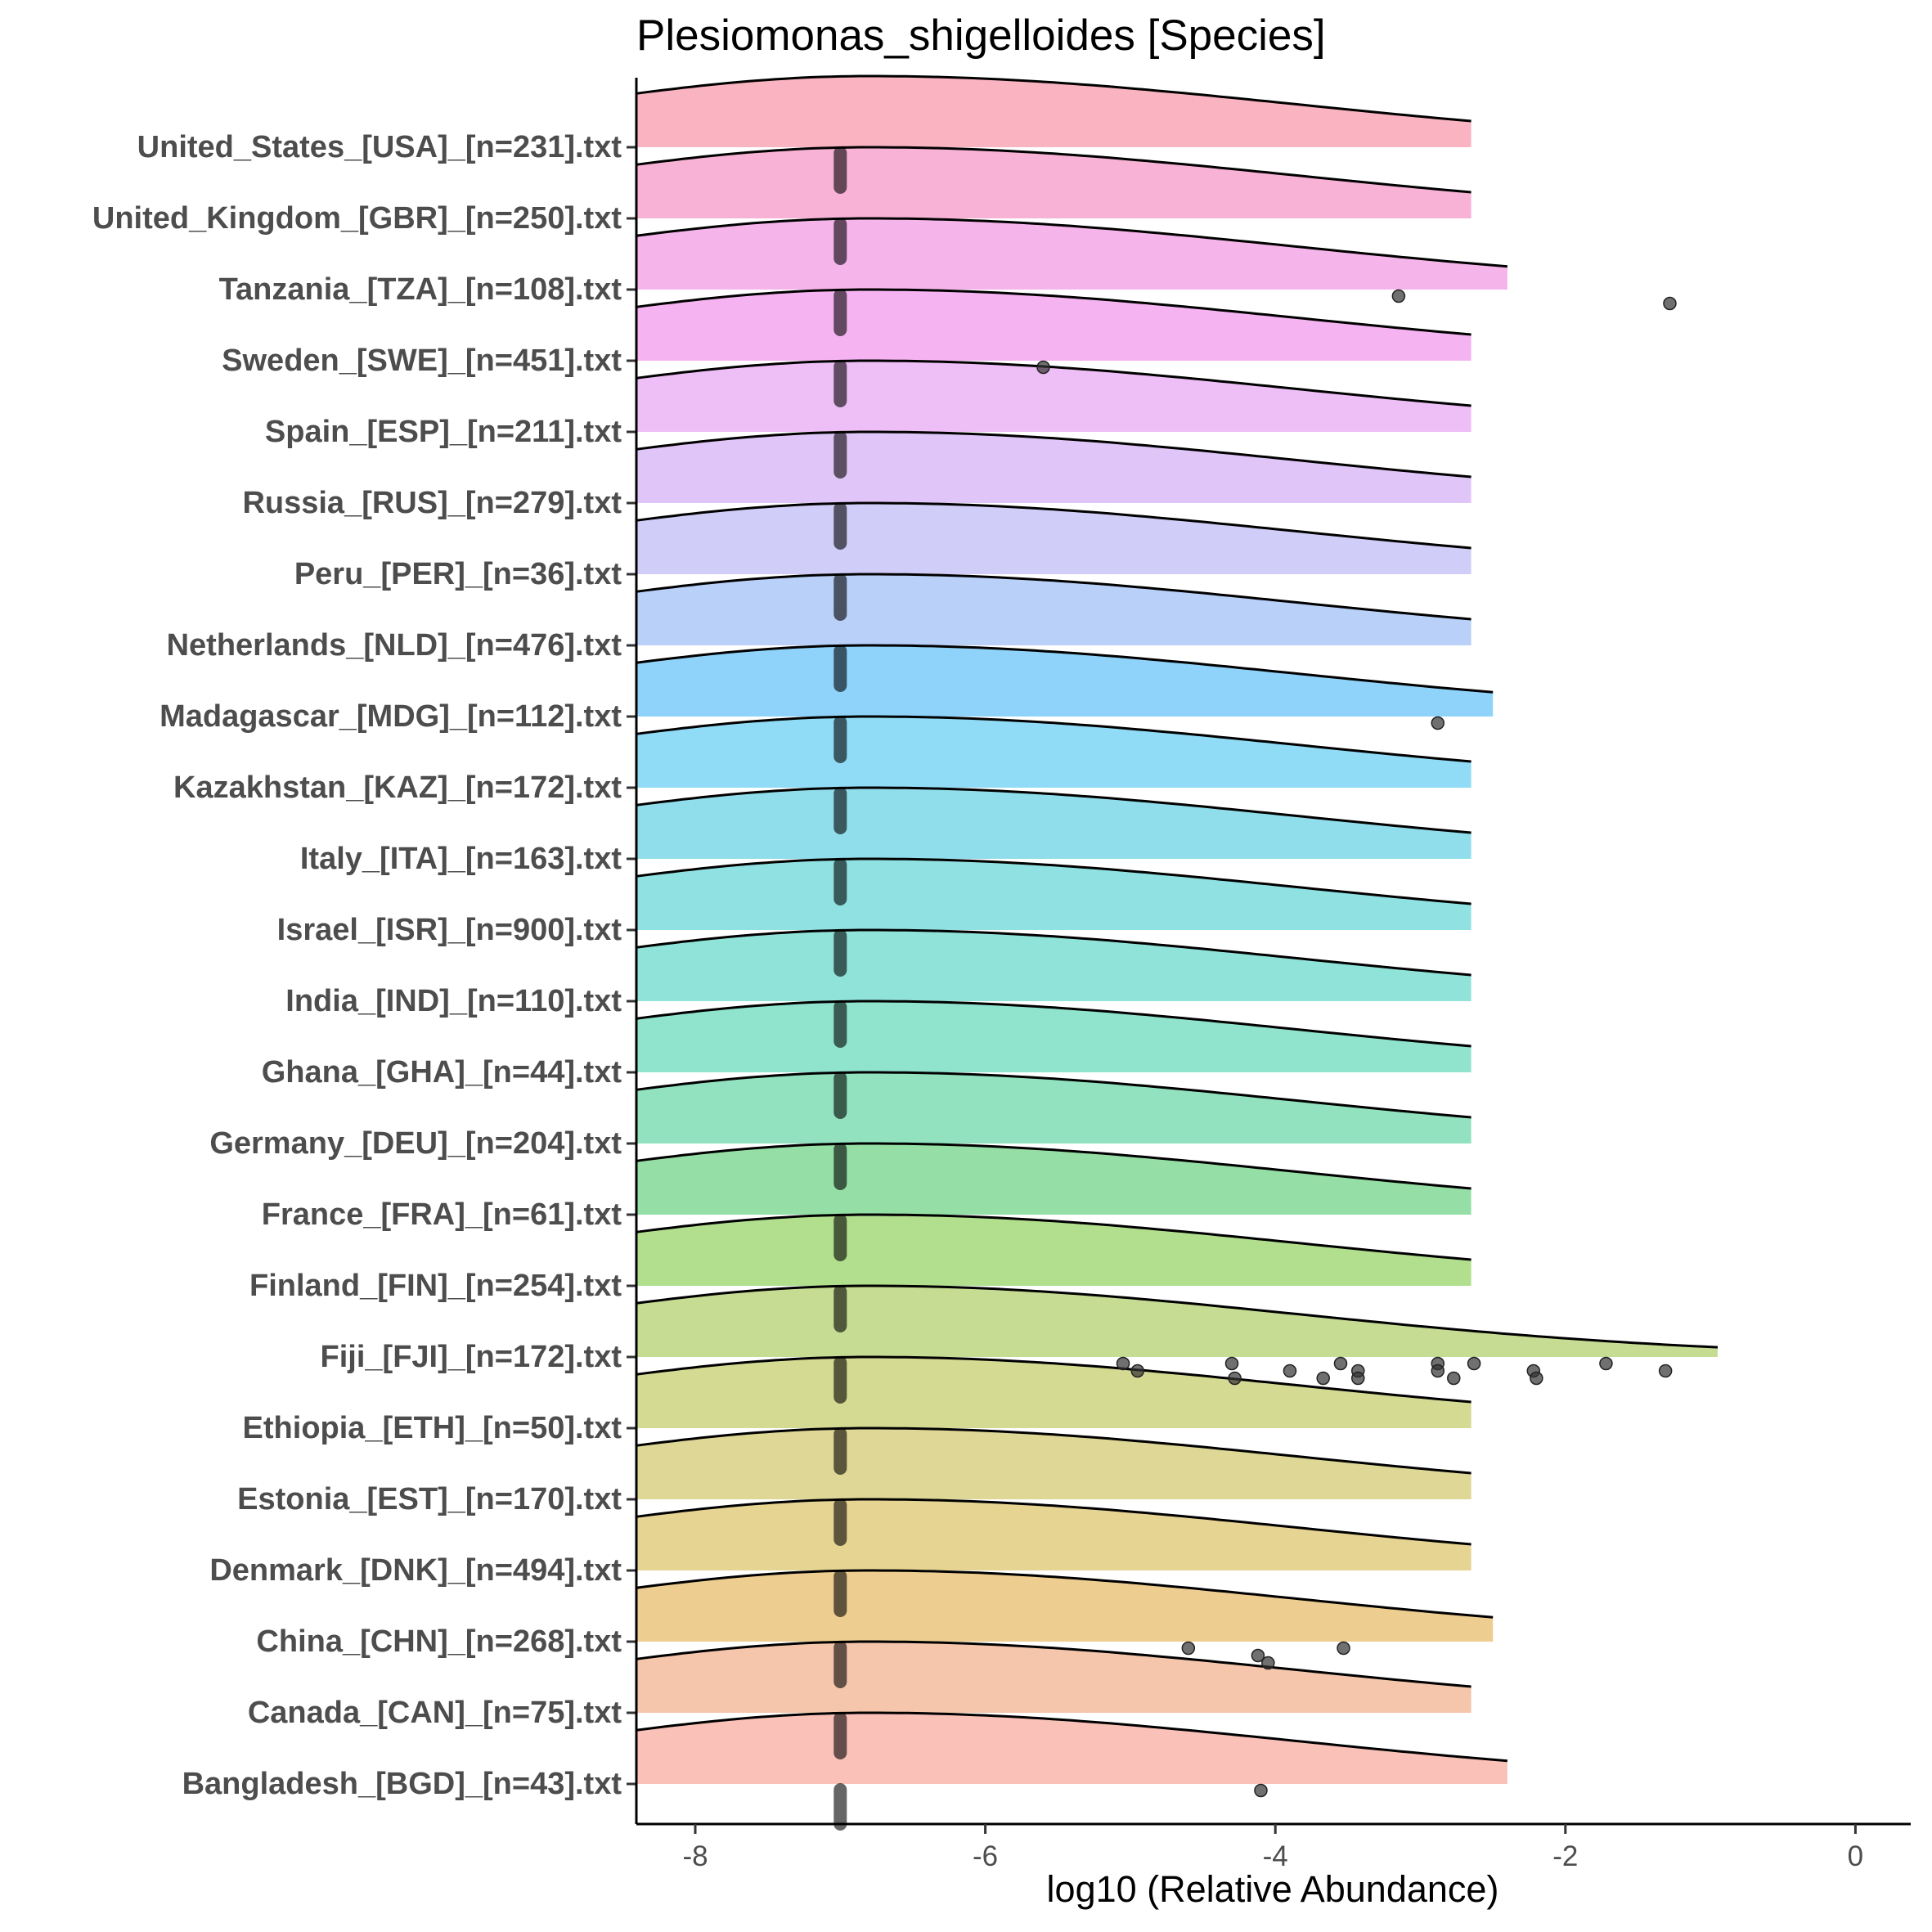 The image size is (1932, 1932). Describe the element at coordinates (398, 788) in the screenshot. I see `y-tick-label: Kazakhstan_[KAZ]_[n=172].txt` at that location.